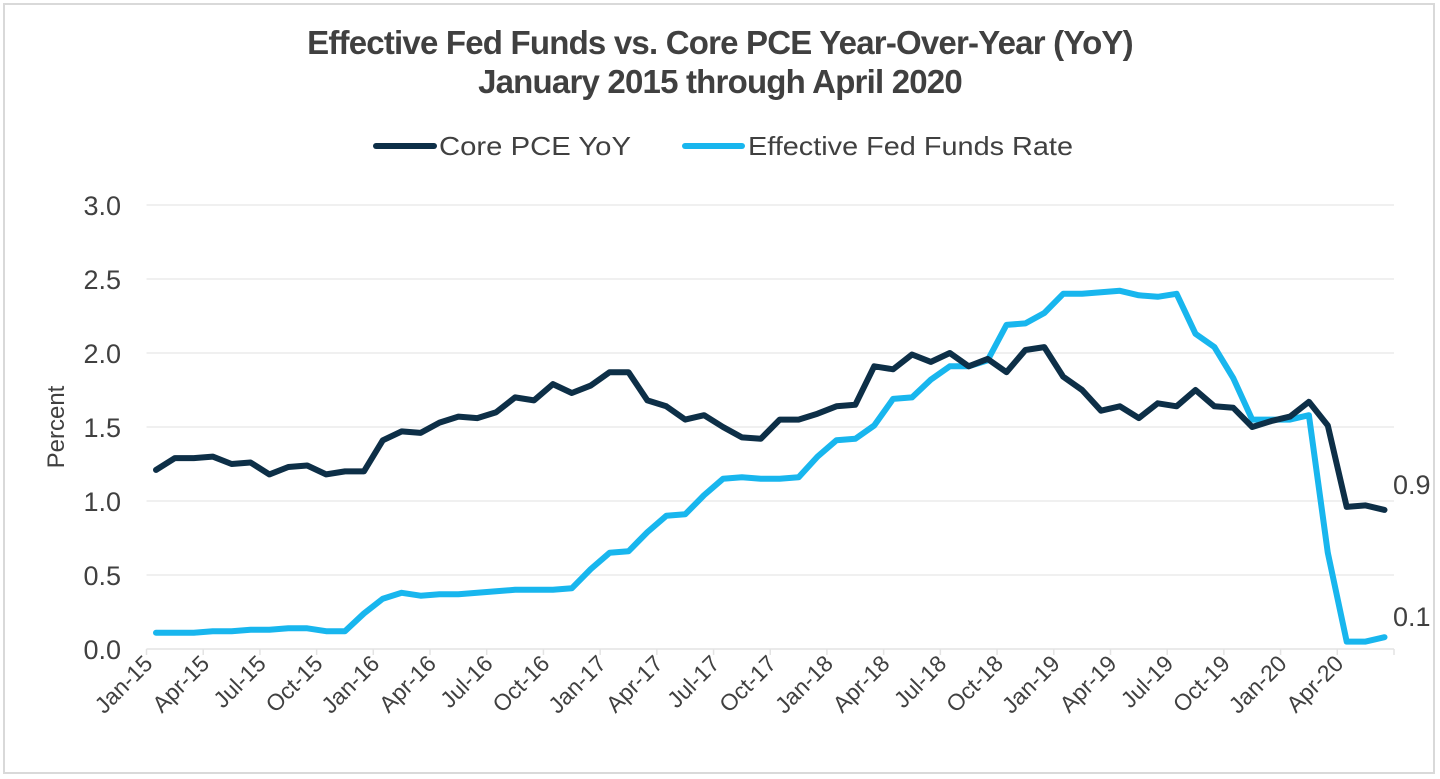 This screenshot has width=1440, height=779. What do you see at coordinates (974, 683) in the screenshot?
I see `x-tick-label: Oct-18` at bounding box center [974, 683].